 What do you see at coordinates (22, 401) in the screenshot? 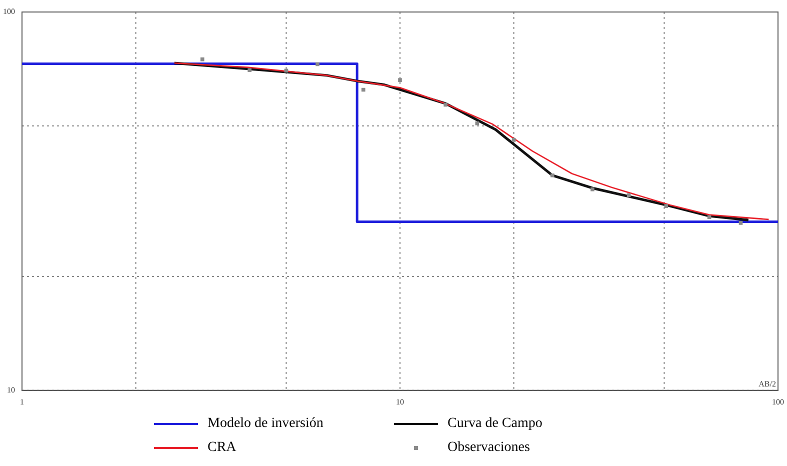
I see `x-tick-label: 1` at bounding box center [22, 401].